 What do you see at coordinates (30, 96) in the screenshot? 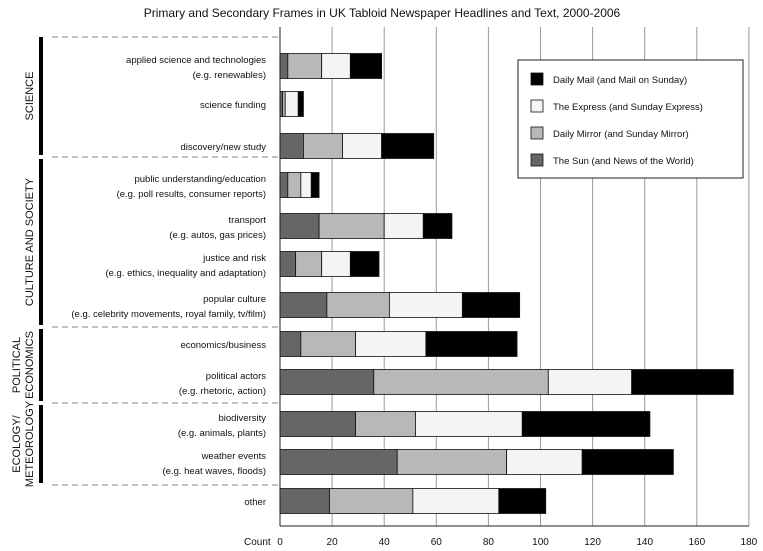
I see `group-label: SCIENCE` at bounding box center [30, 96].